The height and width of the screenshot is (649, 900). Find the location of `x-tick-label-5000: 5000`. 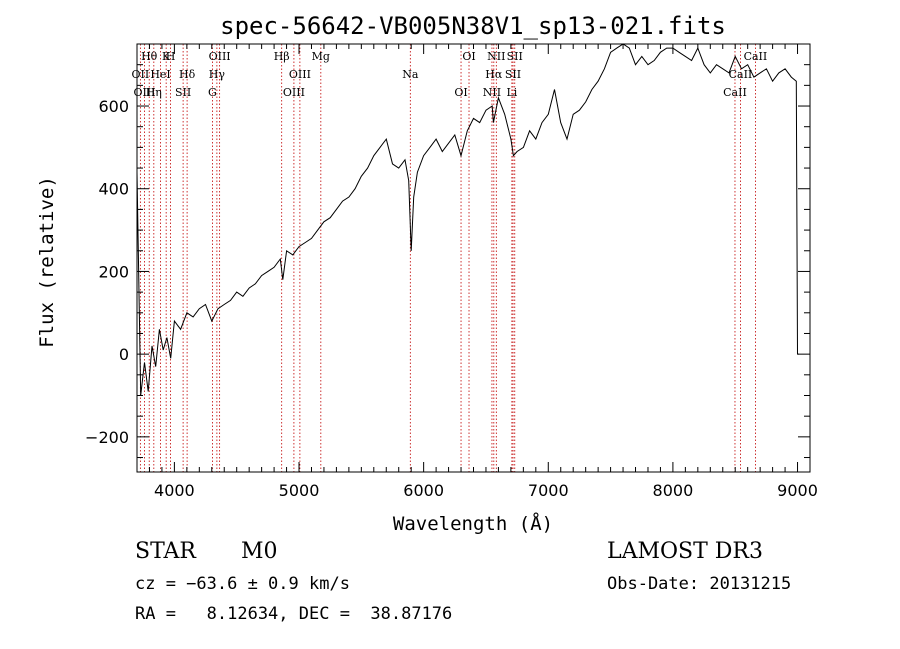

x-tick-label-5000: 5000 is located at coordinates (299, 490).